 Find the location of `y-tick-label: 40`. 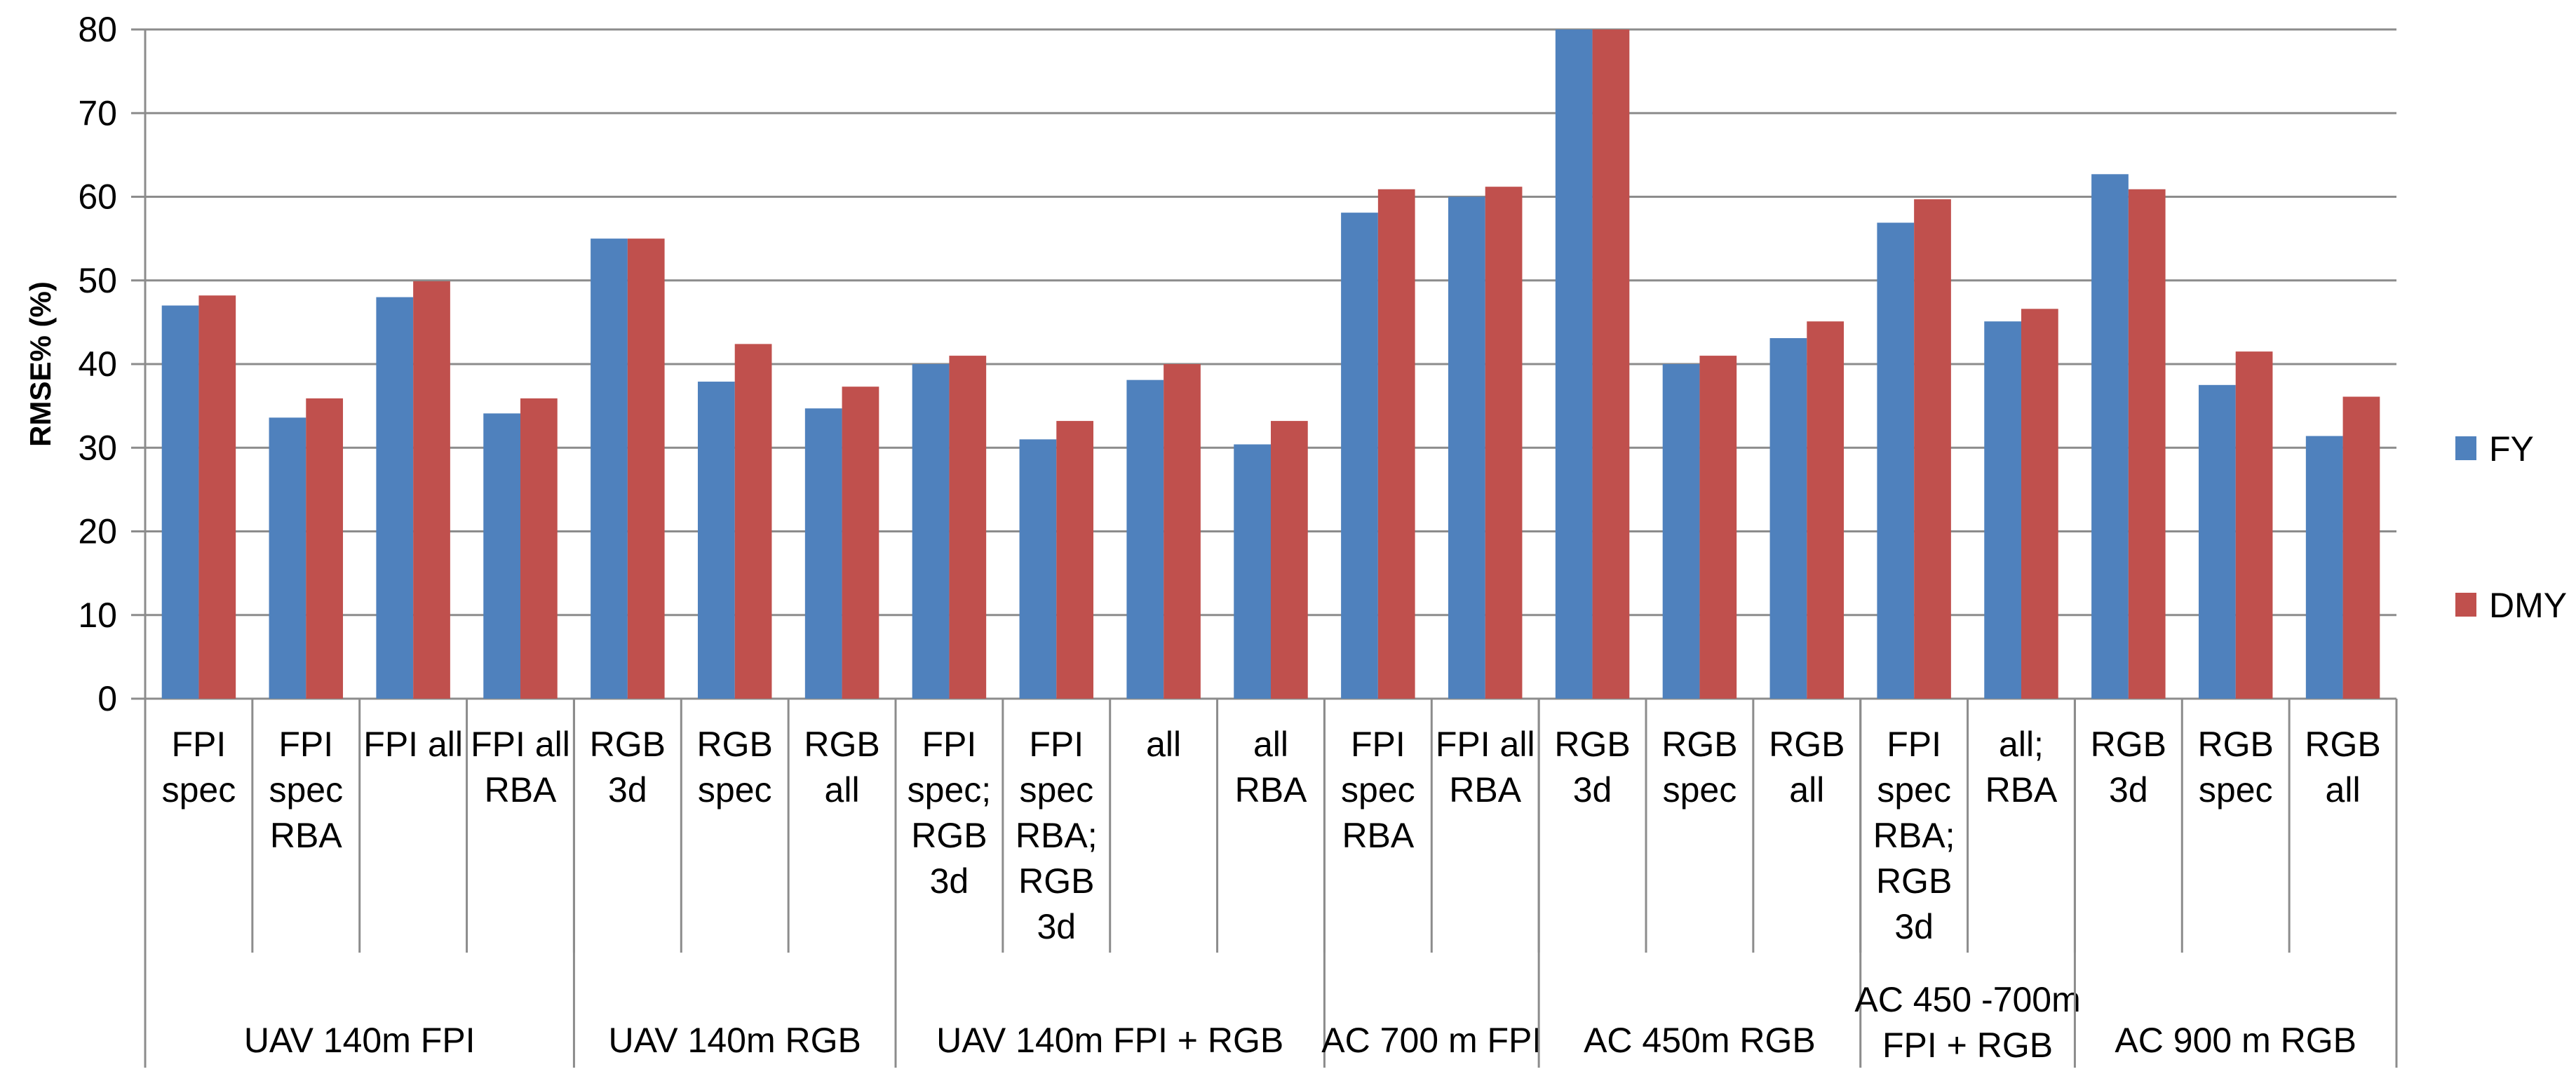

y-tick-label: 40 is located at coordinates (97, 364).